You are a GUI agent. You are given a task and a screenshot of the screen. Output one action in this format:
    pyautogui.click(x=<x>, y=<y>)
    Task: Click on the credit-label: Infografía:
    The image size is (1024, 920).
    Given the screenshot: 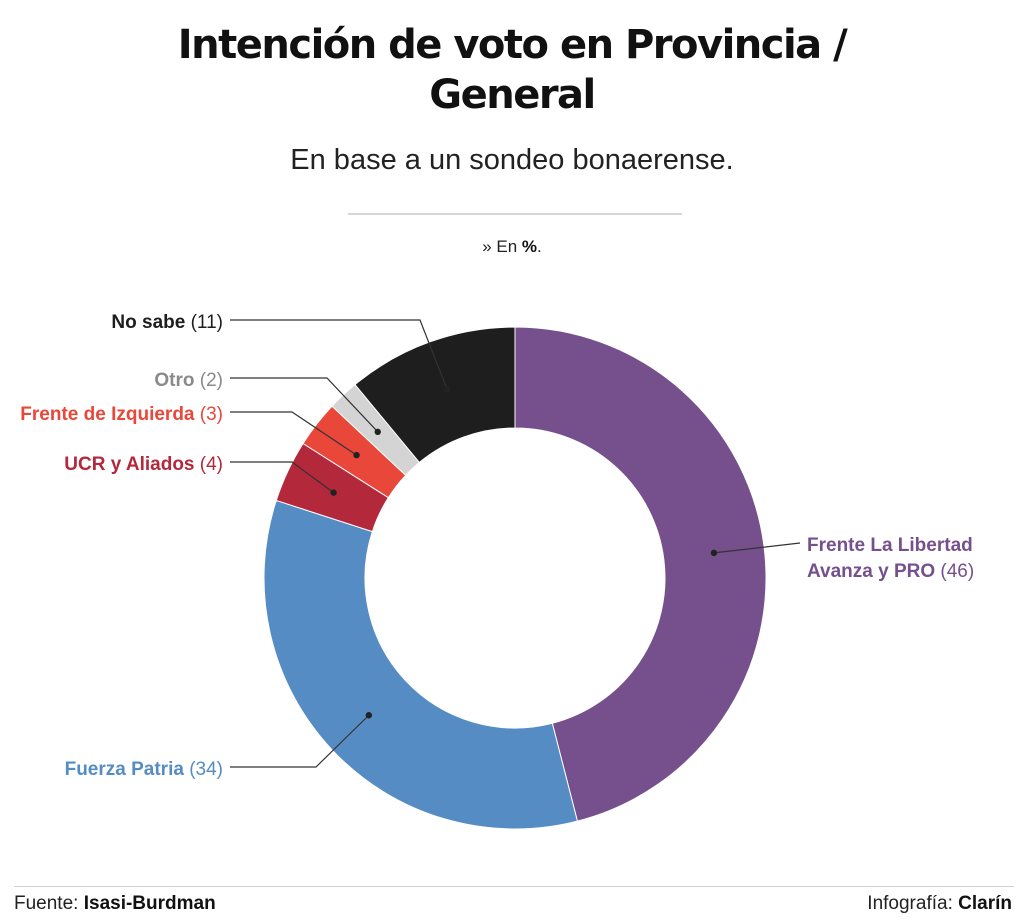 What is the action you would take?
    pyautogui.click(x=913, y=903)
    